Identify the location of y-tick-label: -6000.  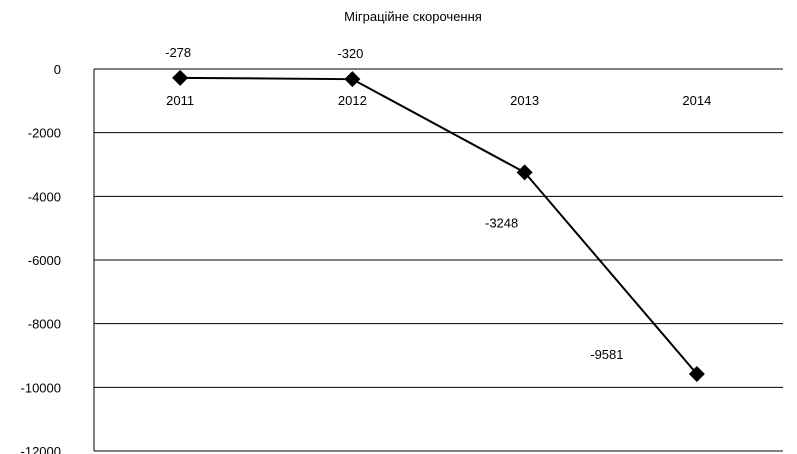
(44, 260).